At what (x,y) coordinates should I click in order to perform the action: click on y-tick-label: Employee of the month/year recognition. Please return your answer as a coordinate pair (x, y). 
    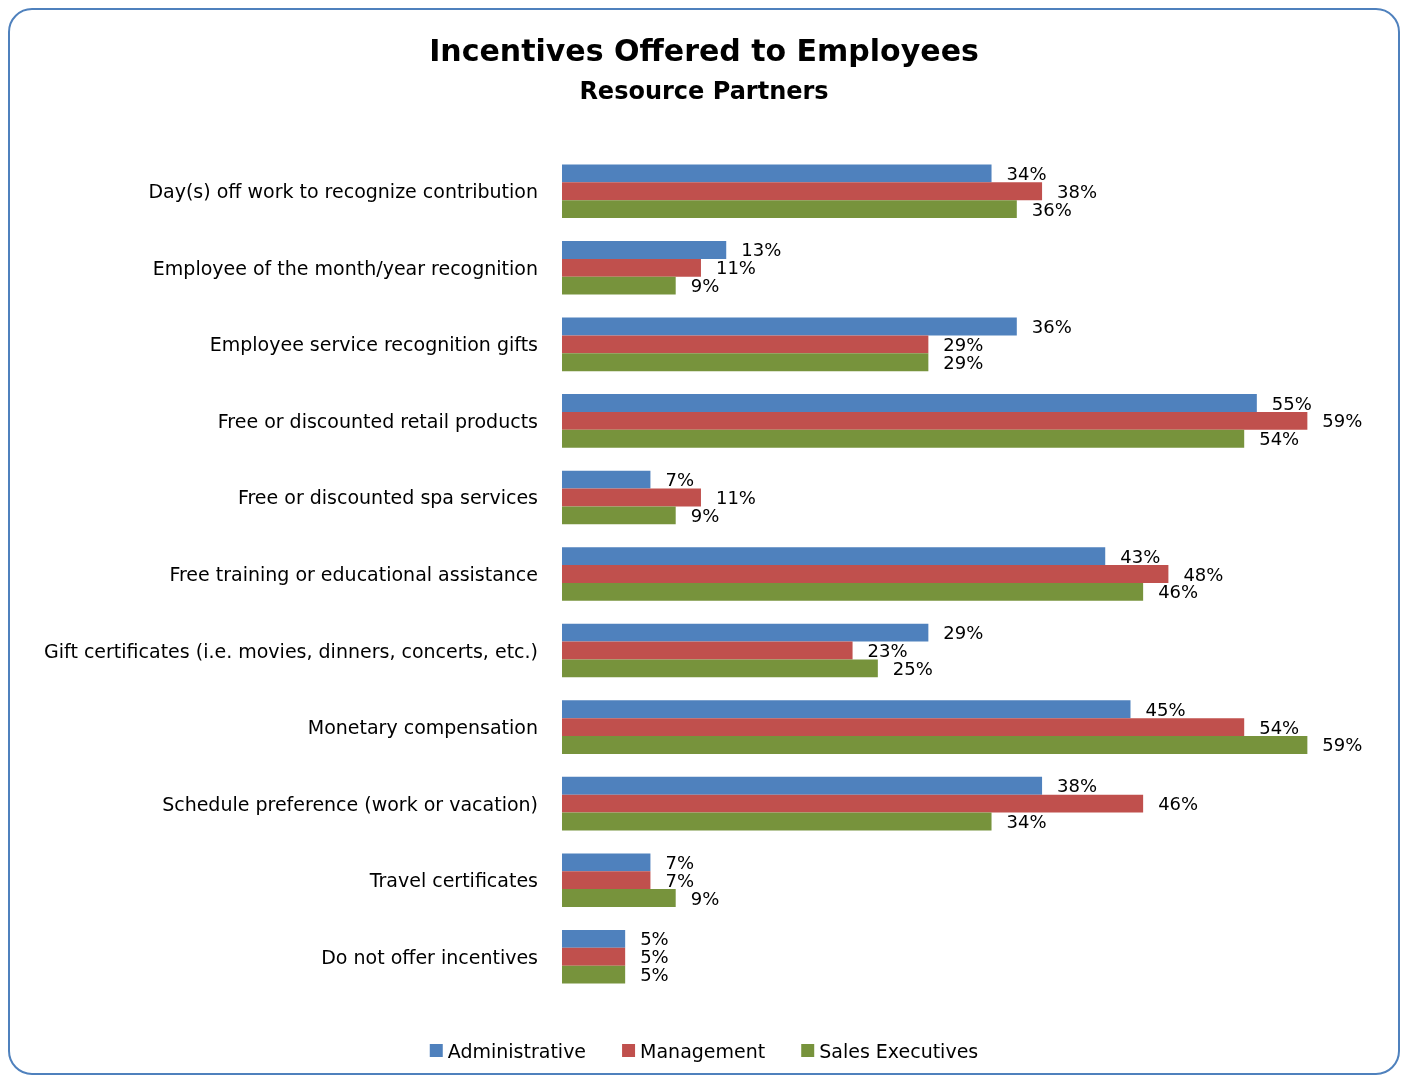
    Looking at the image, I should click on (345, 267).